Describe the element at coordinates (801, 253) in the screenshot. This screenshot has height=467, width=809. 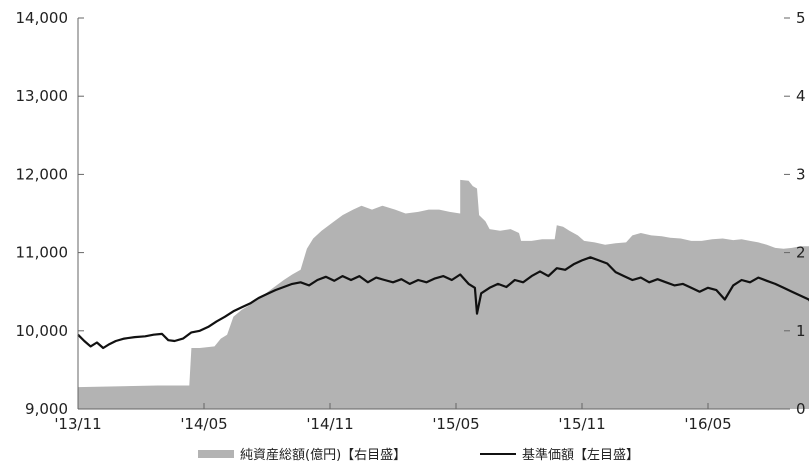
I see `right-tick-label: 2` at that location.